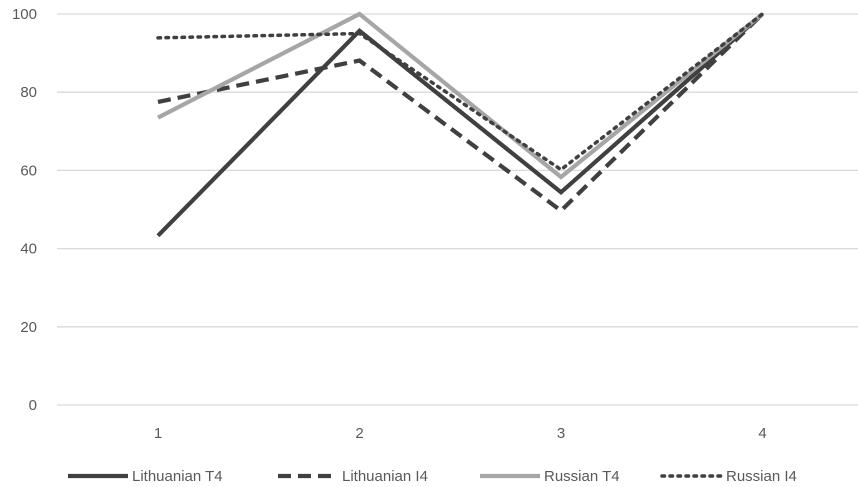 This screenshot has width=858, height=487. Describe the element at coordinates (385, 476) in the screenshot. I see `legend-label-2: Lithuanian I4` at that location.